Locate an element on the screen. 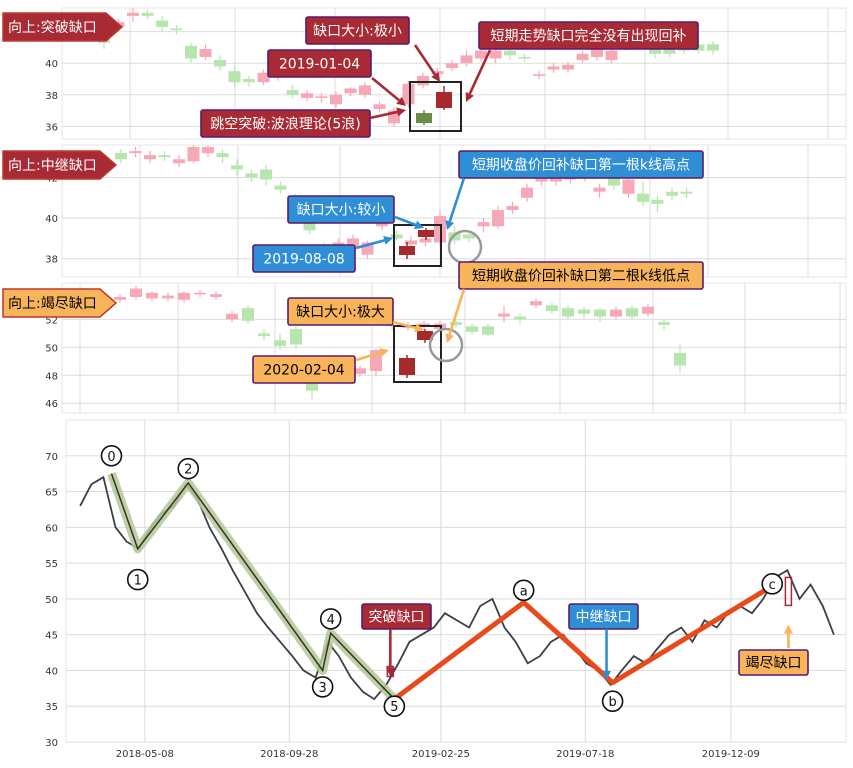 The image size is (853, 768). arrow-fill-2-shaft is located at coordinates (457, 199).